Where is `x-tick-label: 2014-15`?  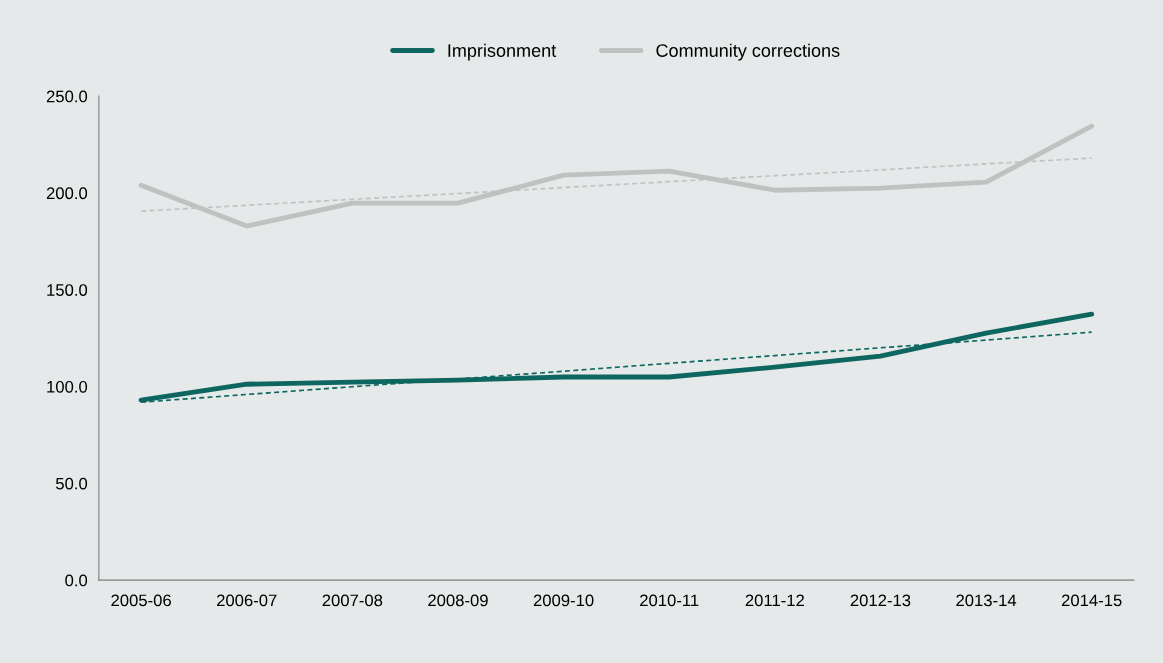 x-tick-label: 2014-15 is located at coordinates (1091, 600).